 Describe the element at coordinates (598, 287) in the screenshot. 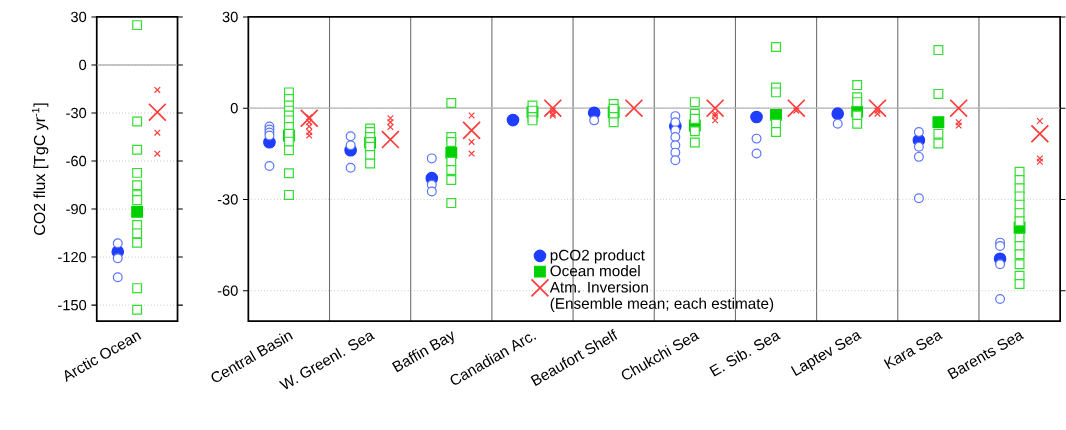

I see `legend-label: Atm. Inversion` at that location.